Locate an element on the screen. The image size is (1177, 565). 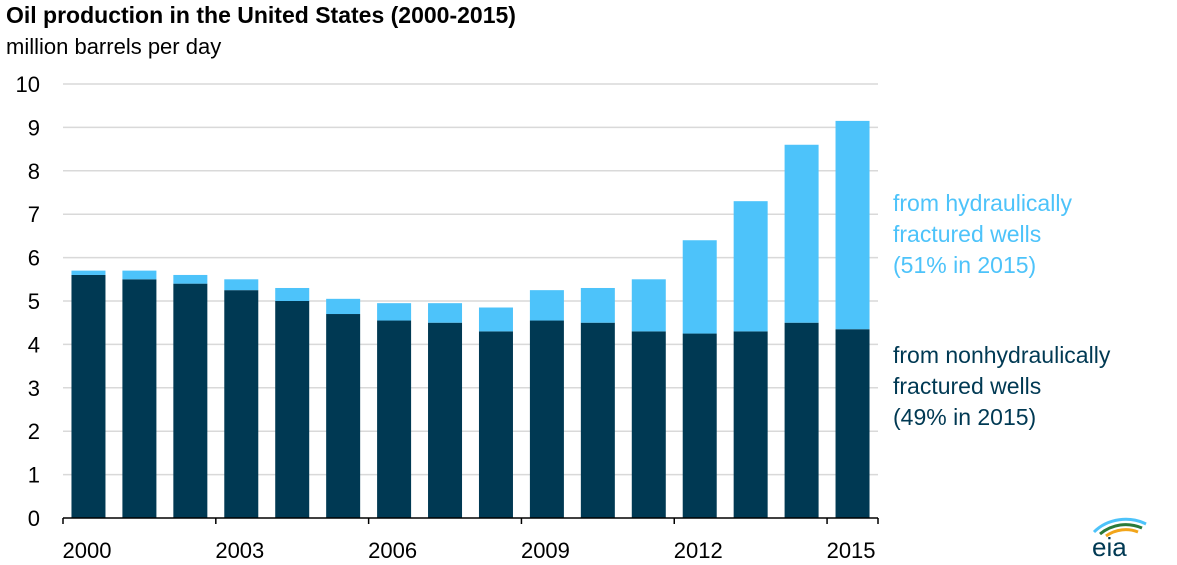
legend-nonhydraulic-line-2: fractured wells is located at coordinates (967, 386).